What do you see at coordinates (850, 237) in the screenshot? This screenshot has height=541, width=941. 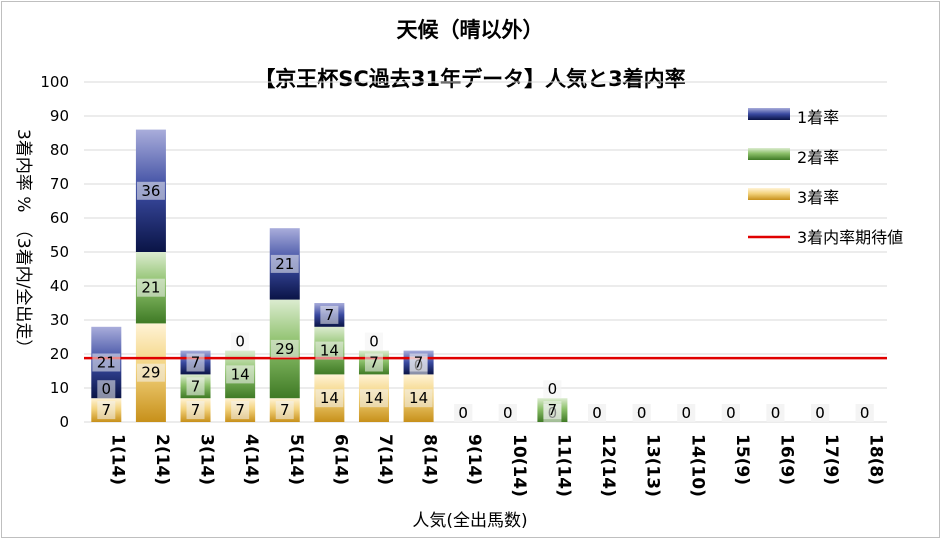 I see `legend-label: 3着内率期待値` at bounding box center [850, 237].